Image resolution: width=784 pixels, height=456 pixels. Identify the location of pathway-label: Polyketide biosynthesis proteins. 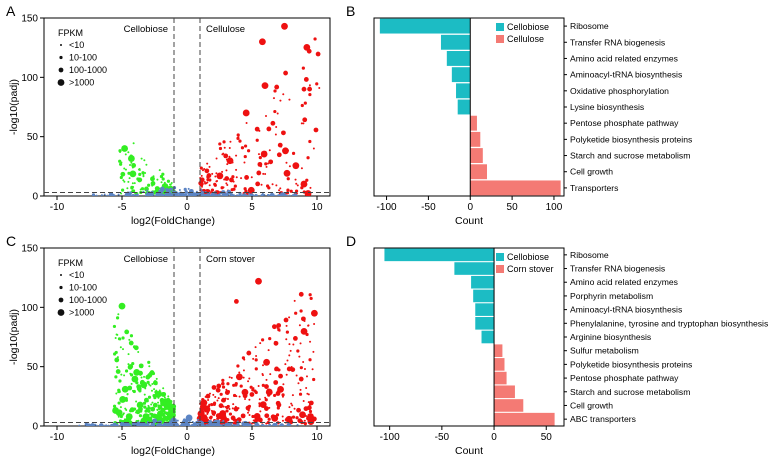
(631, 139).